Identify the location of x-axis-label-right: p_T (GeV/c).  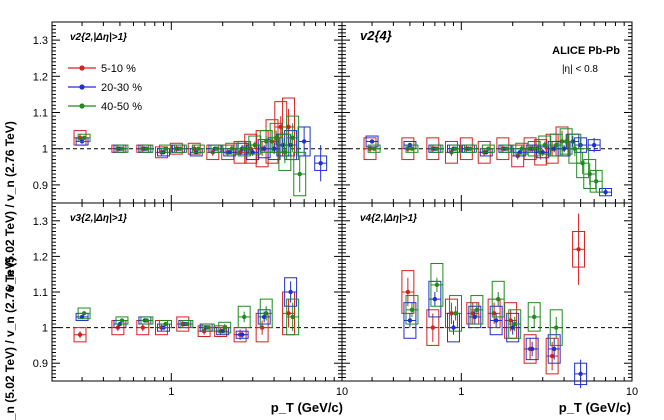
(595, 407).